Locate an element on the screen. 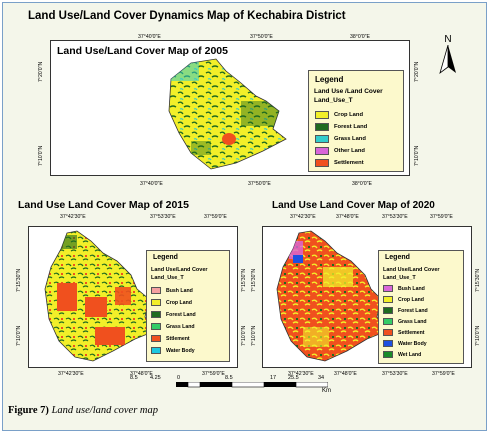 This screenshot has width=491, height=435. map-2015-bottom-coord-1: 37°42'30"E is located at coordinates (71, 374).